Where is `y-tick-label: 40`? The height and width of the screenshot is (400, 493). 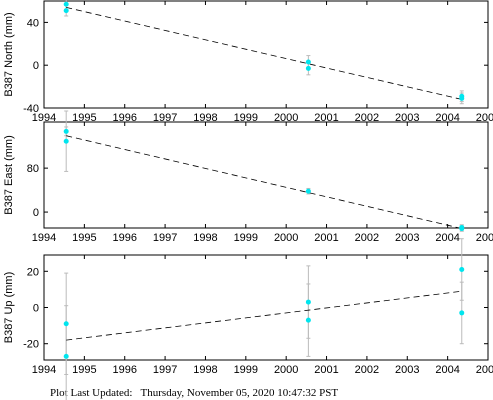 y-tick-label: 40 is located at coordinates (33, 23).